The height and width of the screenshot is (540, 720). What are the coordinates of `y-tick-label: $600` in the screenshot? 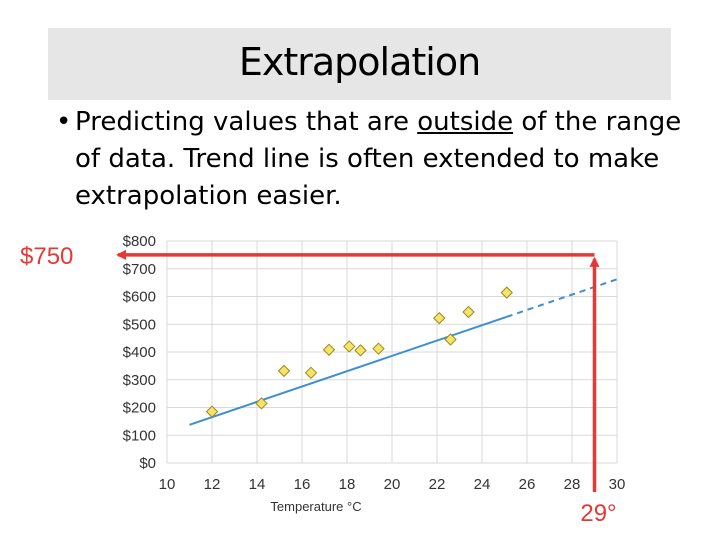 It's located at (139, 297).